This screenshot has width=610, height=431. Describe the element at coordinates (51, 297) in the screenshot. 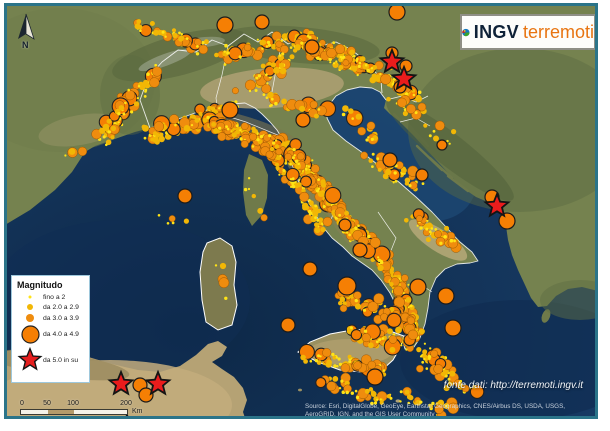

I see `legend-item: fino a 2` at that location.